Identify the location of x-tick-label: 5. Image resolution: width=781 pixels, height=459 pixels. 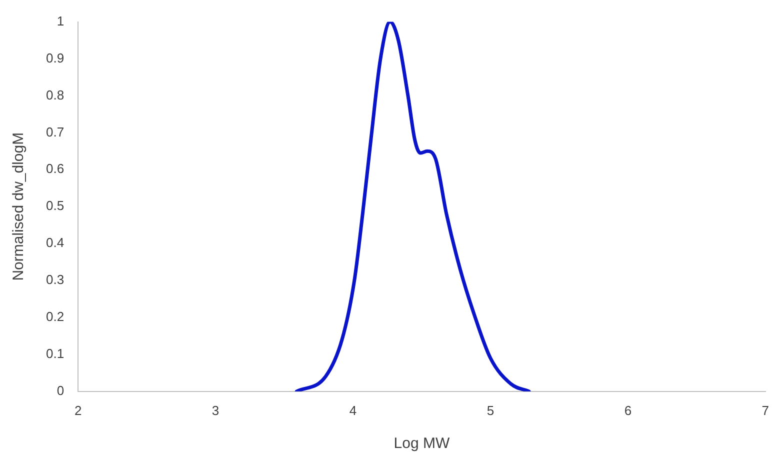
(490, 410).